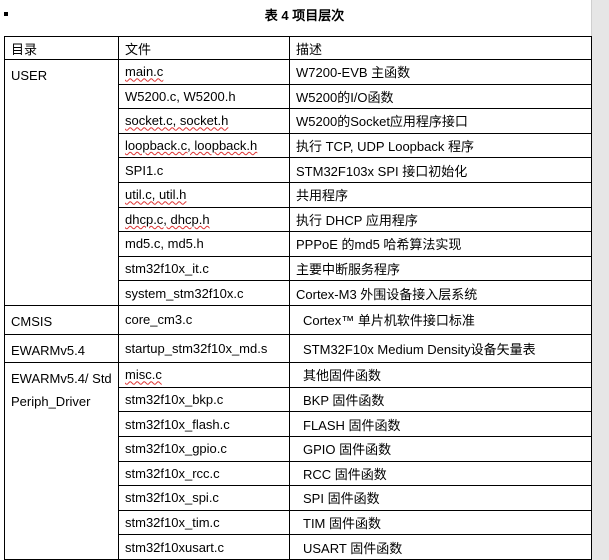 This screenshot has width=609, height=560. Describe the element at coordinates (440, 293) in the screenshot. I see `description-cell: Cortex-M3 外围设备接入层系统` at that location.